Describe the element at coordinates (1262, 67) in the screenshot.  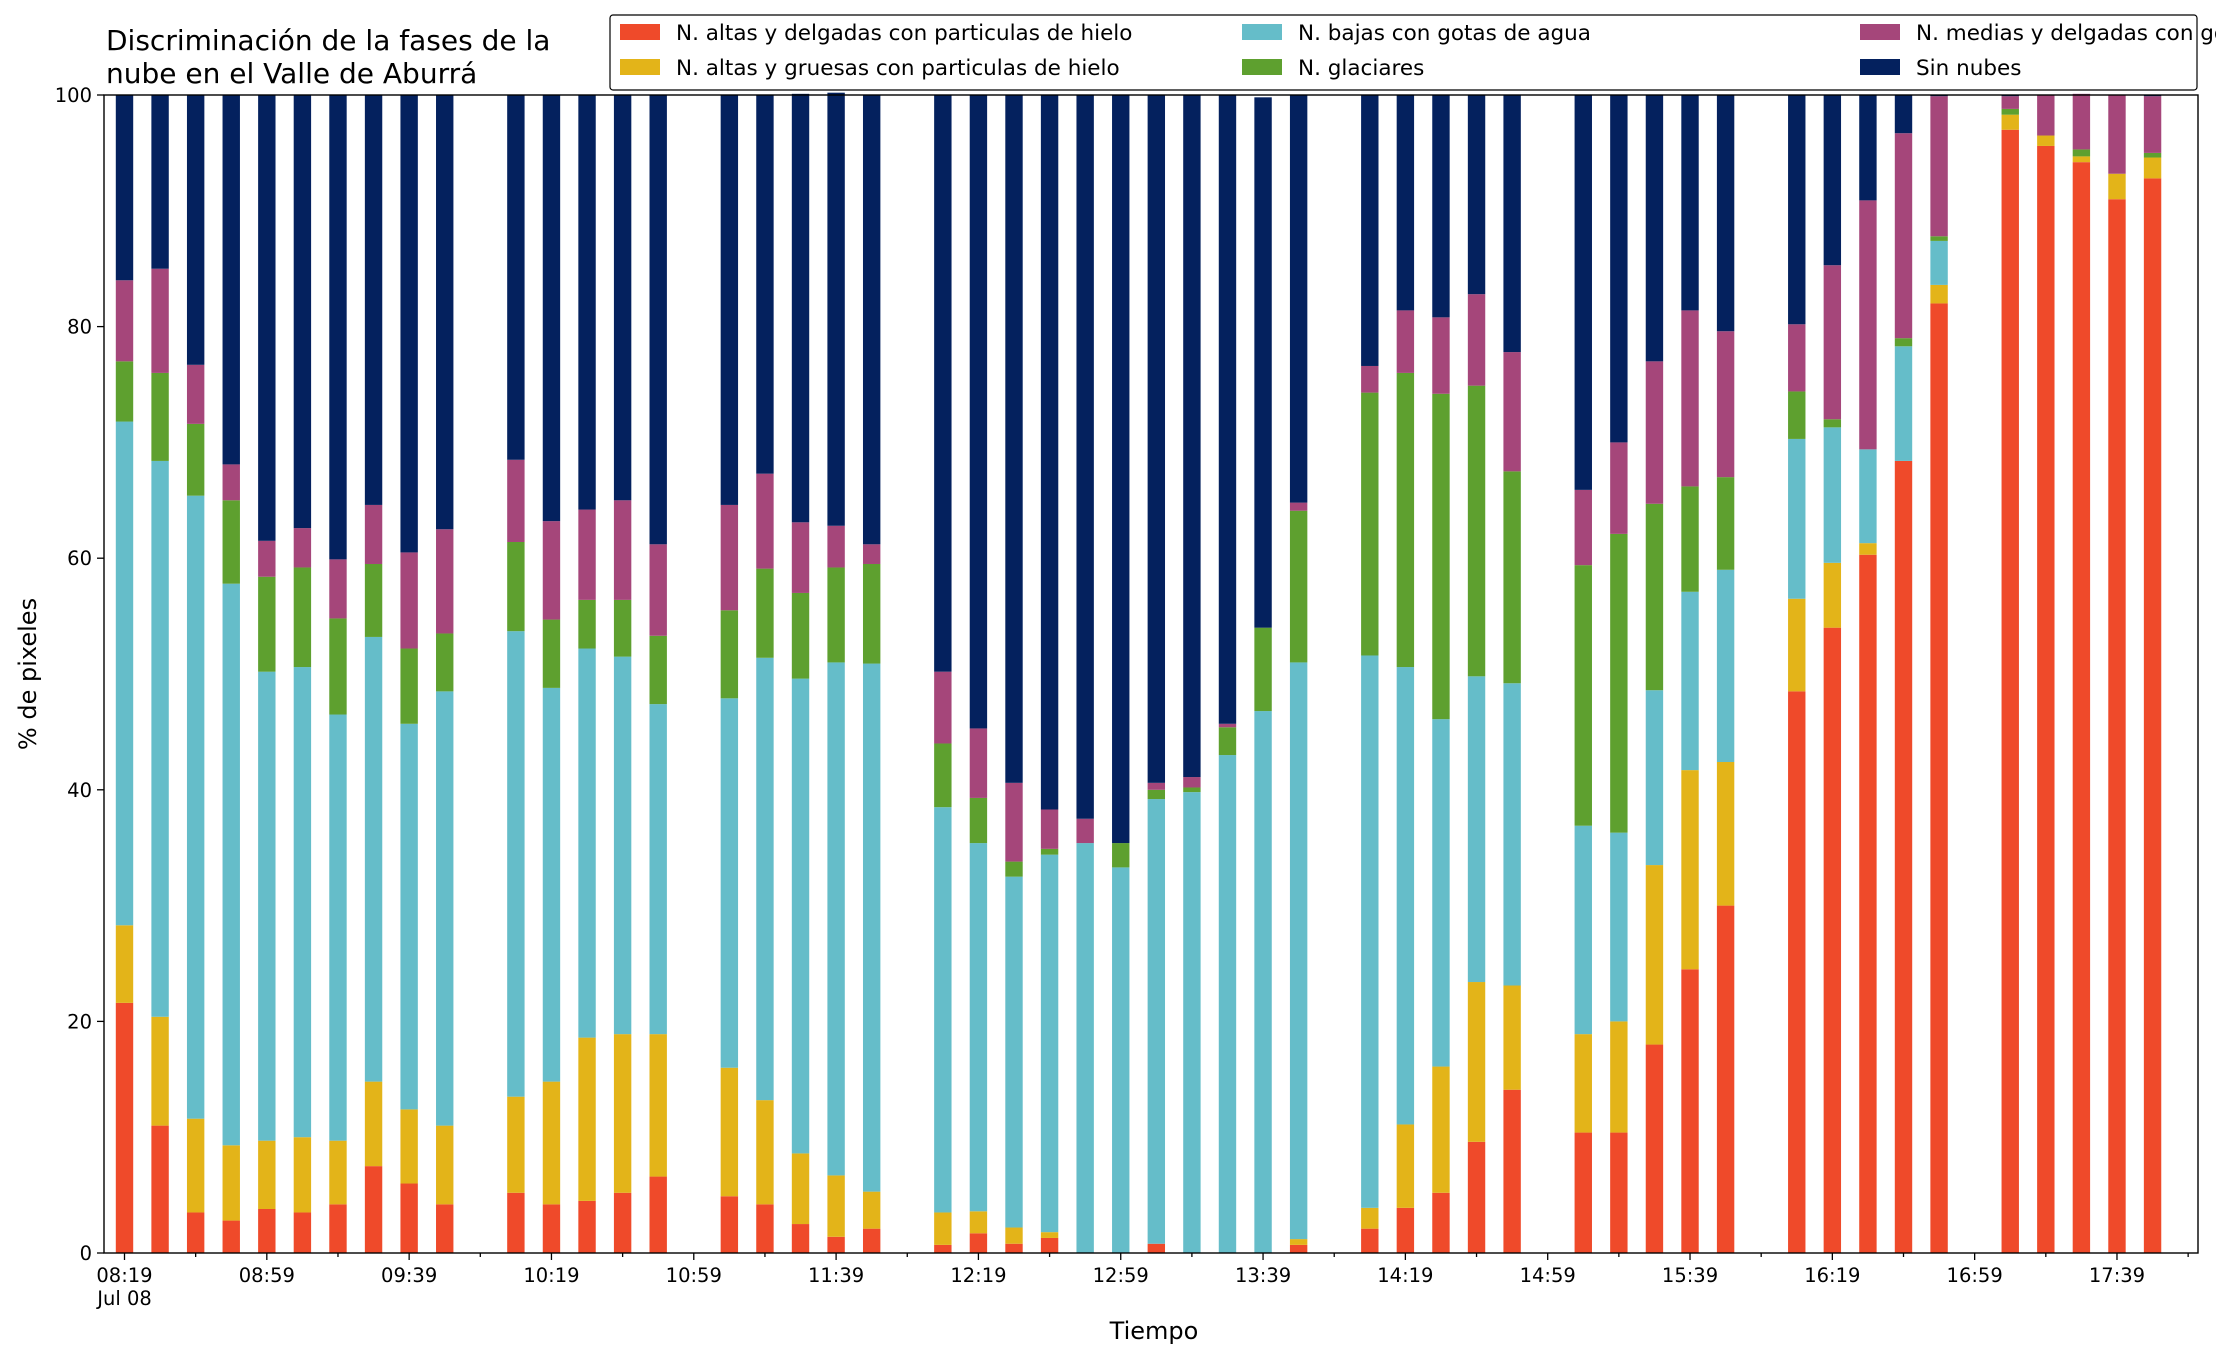
I see `legend-swatch-n-glaciares` at that location.